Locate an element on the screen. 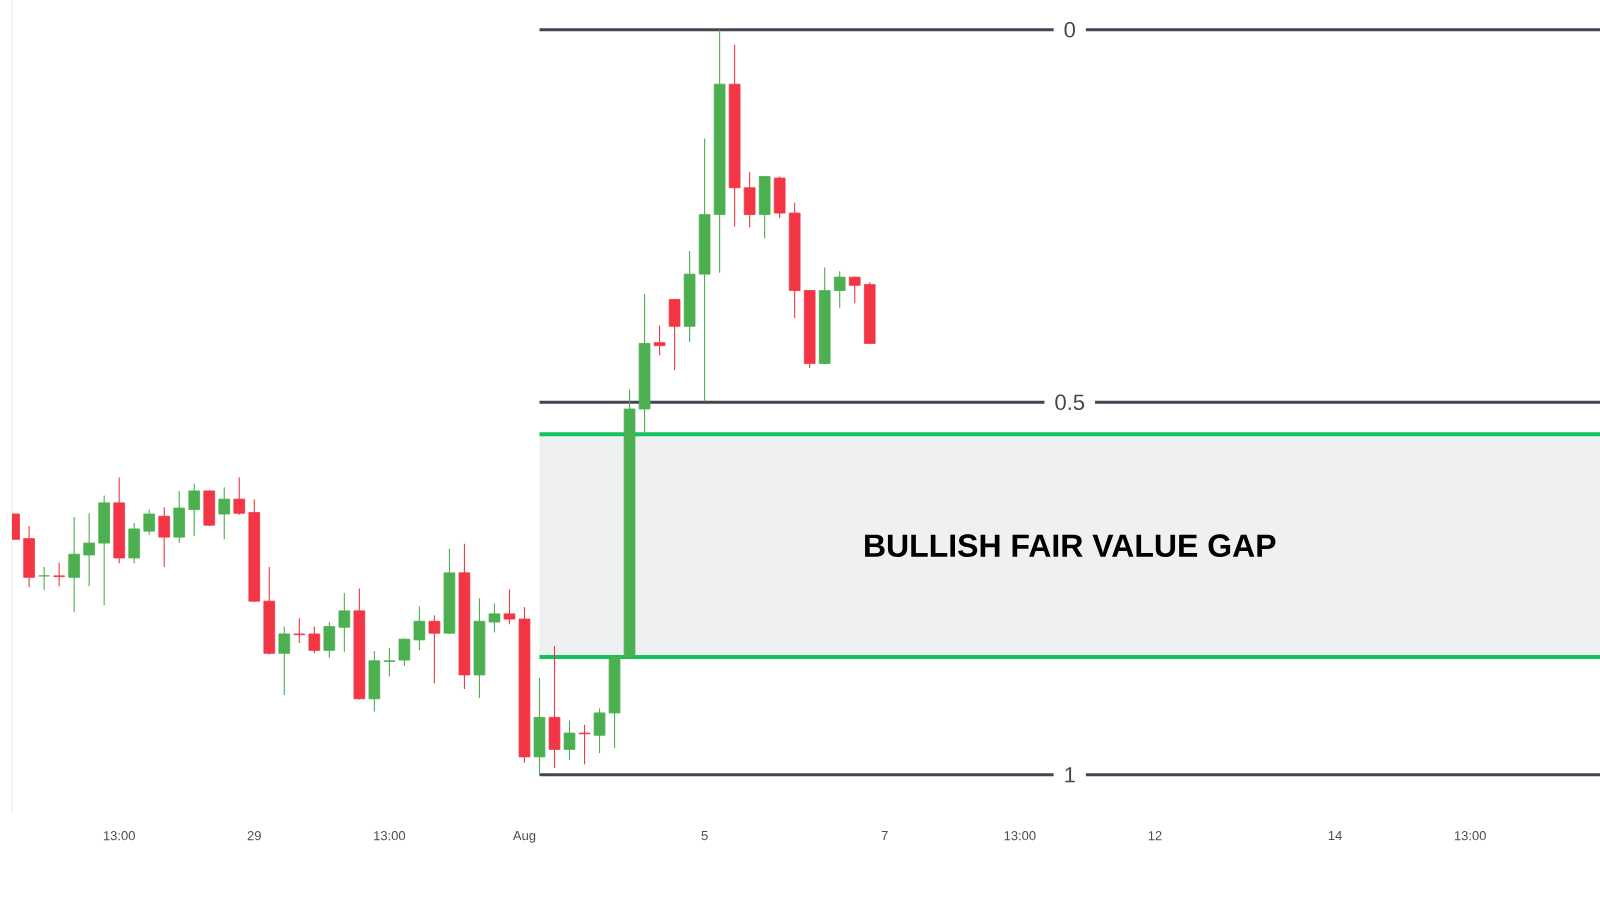 The width and height of the screenshot is (1600, 900). x-tick-label: 14 is located at coordinates (1335, 836).